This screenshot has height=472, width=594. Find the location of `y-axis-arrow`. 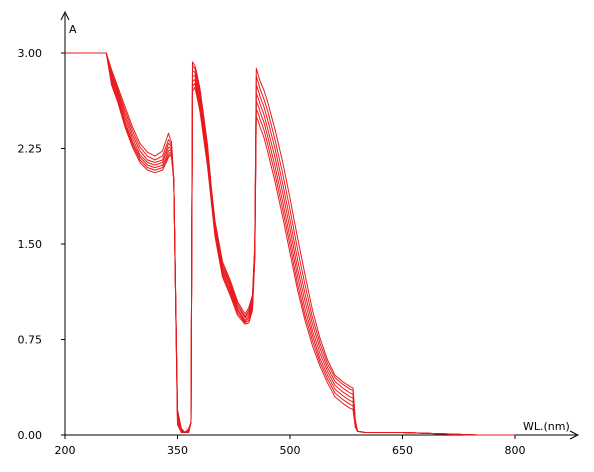

y-axis-arrow is located at coordinates (65, 15).